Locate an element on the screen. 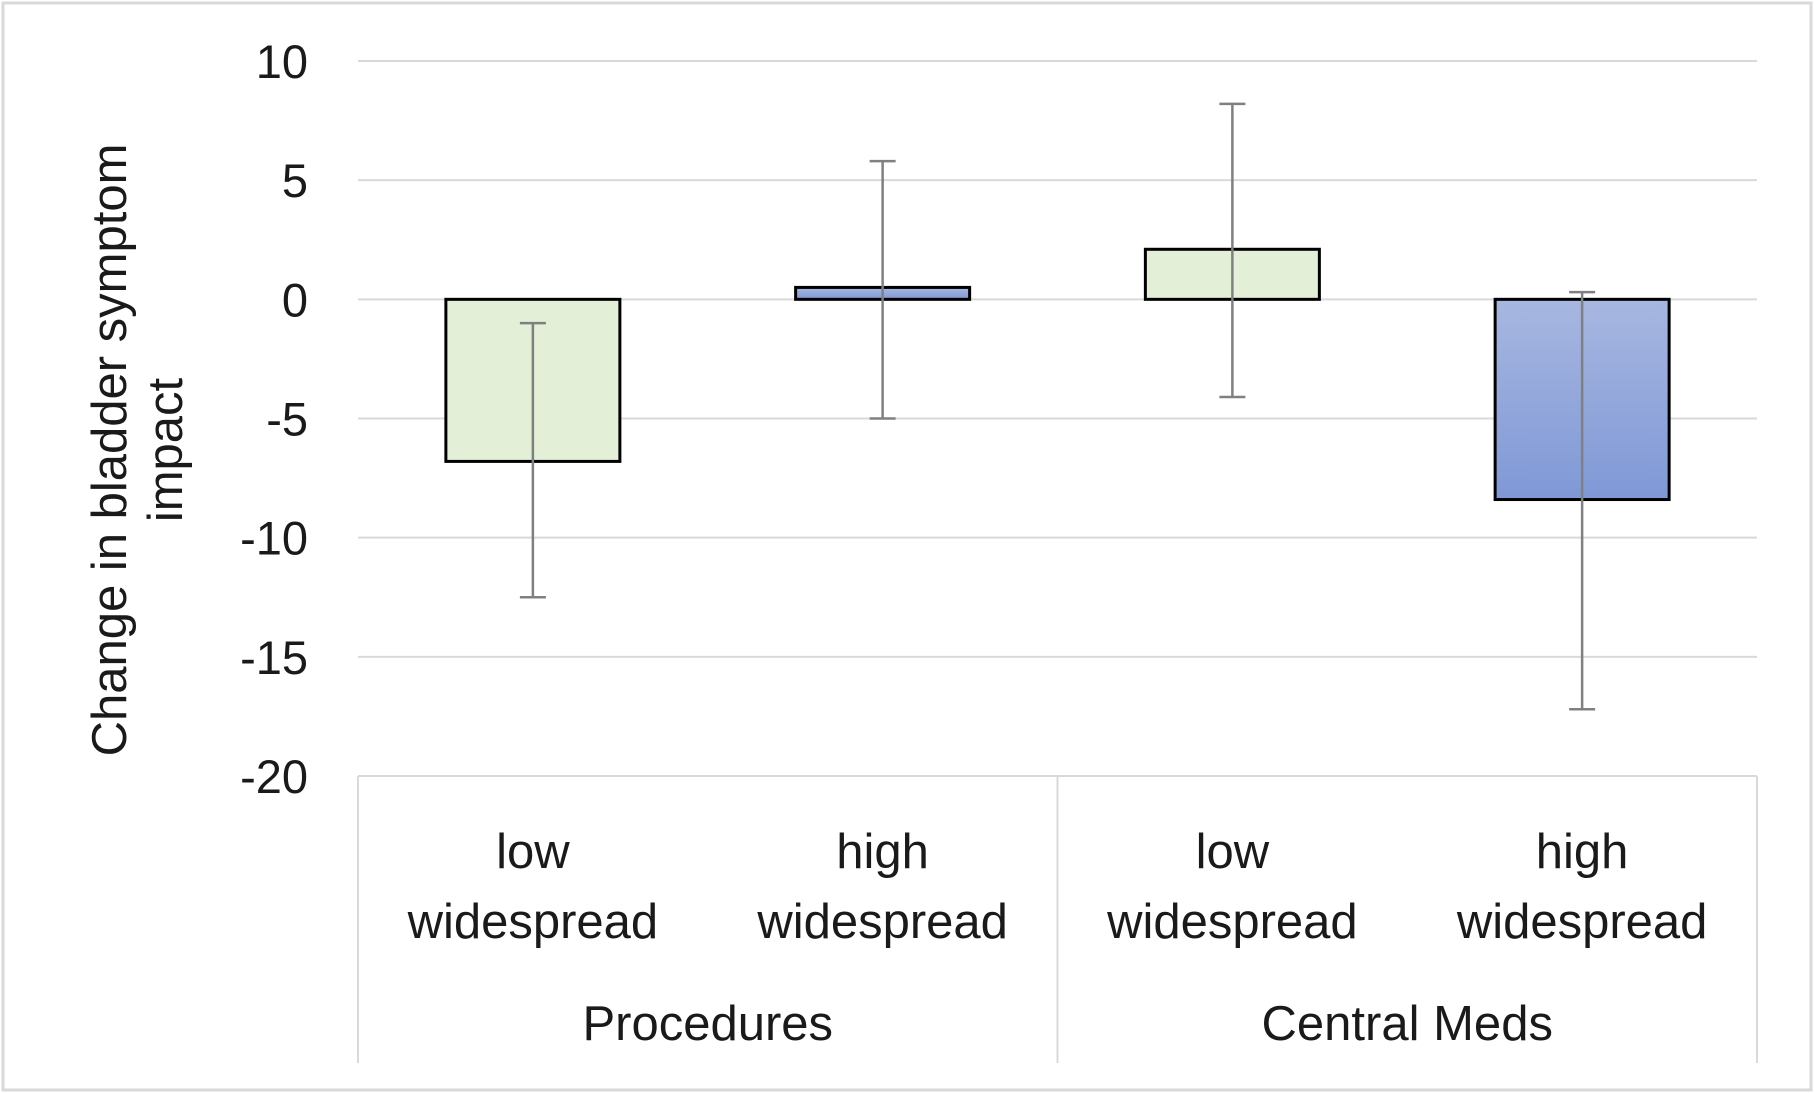 The height and width of the screenshot is (1093, 1814). y-tick-label: 10 is located at coordinates (282, 61).